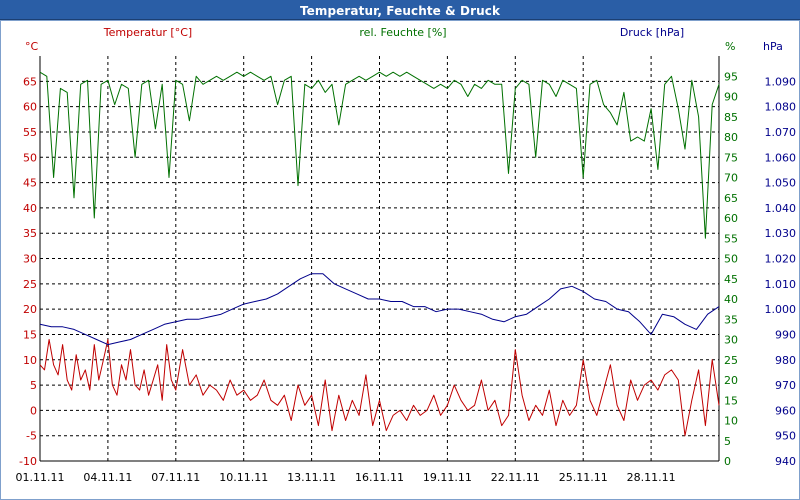  What do you see at coordinates (731, 97) in the screenshot?
I see `humidity-tick-label: 90` at bounding box center [731, 97].